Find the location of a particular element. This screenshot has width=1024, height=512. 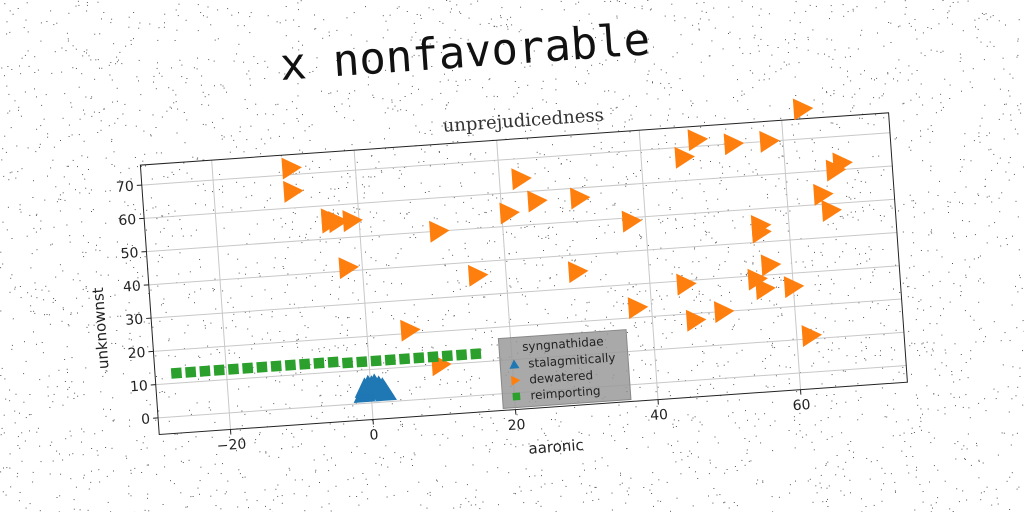

data-point is located at coordinates (404, 359).